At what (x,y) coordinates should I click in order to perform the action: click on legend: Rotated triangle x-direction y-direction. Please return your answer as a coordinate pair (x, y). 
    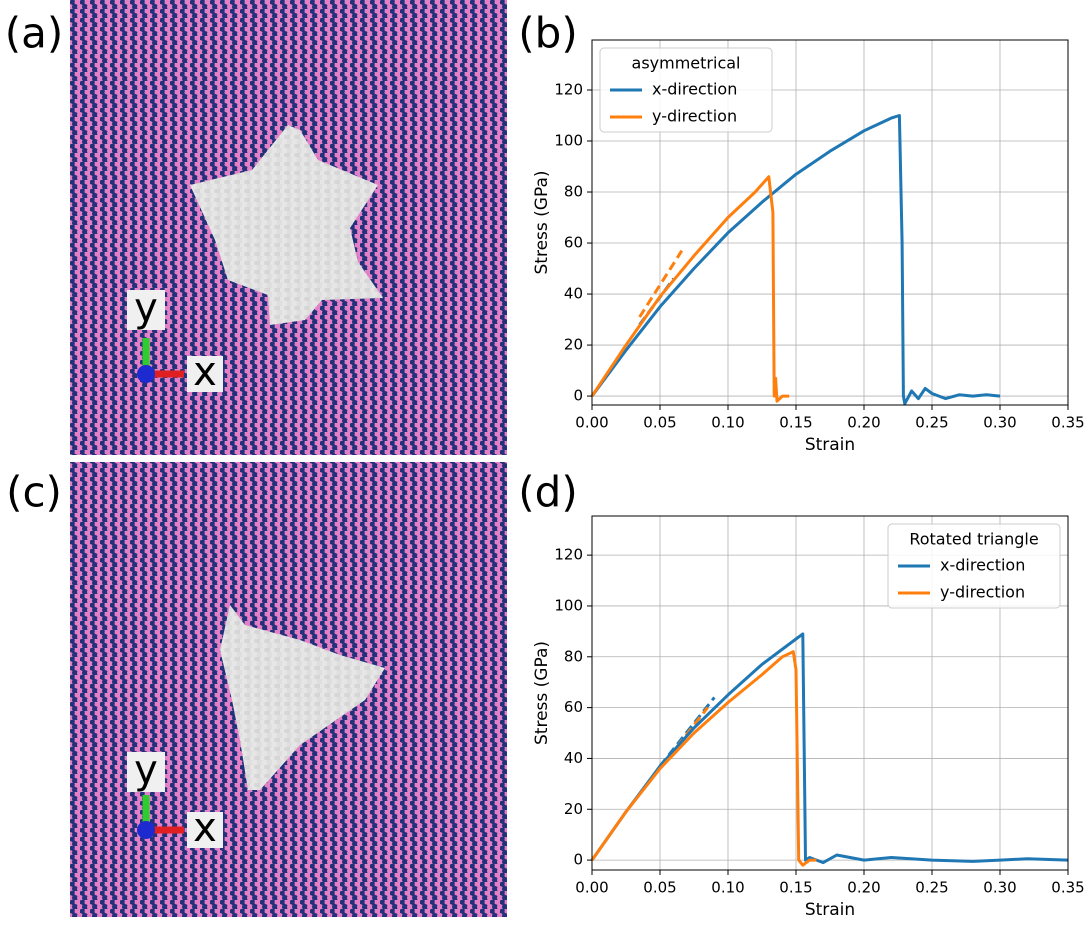
    Looking at the image, I should click on (974, 566).